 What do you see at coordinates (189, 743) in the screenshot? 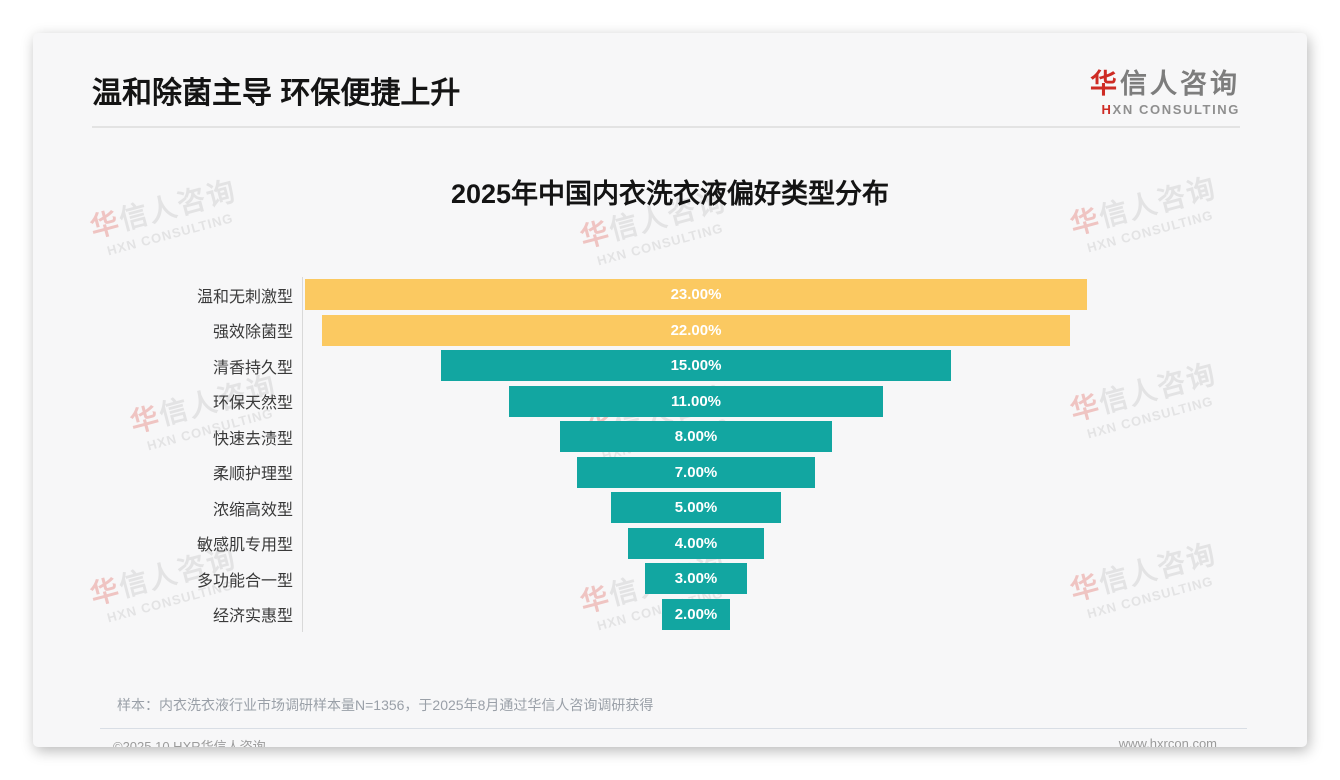
I see `copyright-text: ©2025.10 HXR华信人咨询` at bounding box center [189, 743].